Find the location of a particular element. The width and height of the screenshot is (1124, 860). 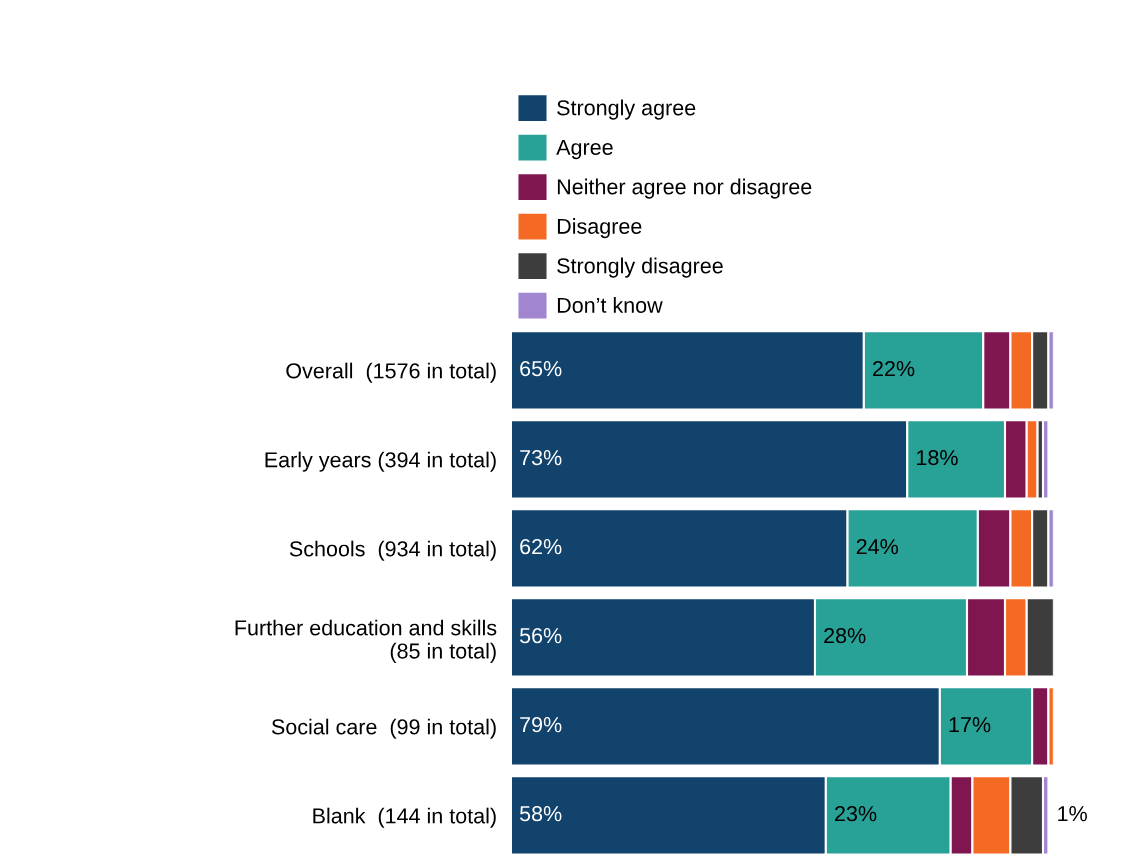

legend-label: Strongly agree is located at coordinates (626, 109).